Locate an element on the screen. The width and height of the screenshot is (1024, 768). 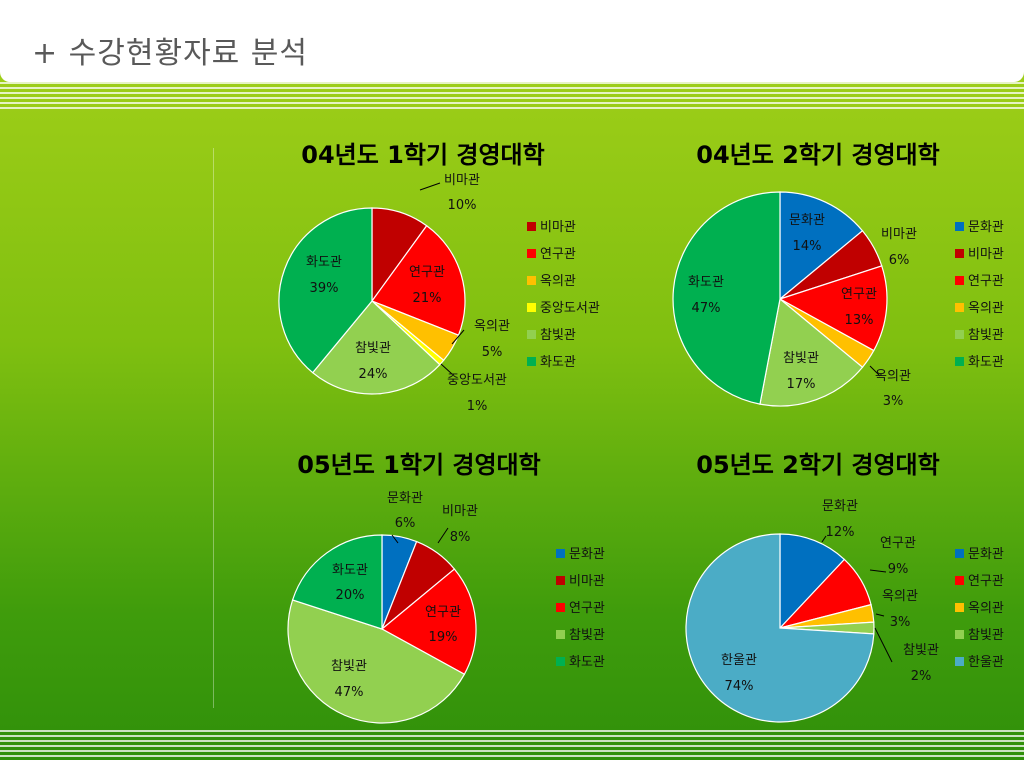
data-label-value: 3% is located at coordinates (893, 401).